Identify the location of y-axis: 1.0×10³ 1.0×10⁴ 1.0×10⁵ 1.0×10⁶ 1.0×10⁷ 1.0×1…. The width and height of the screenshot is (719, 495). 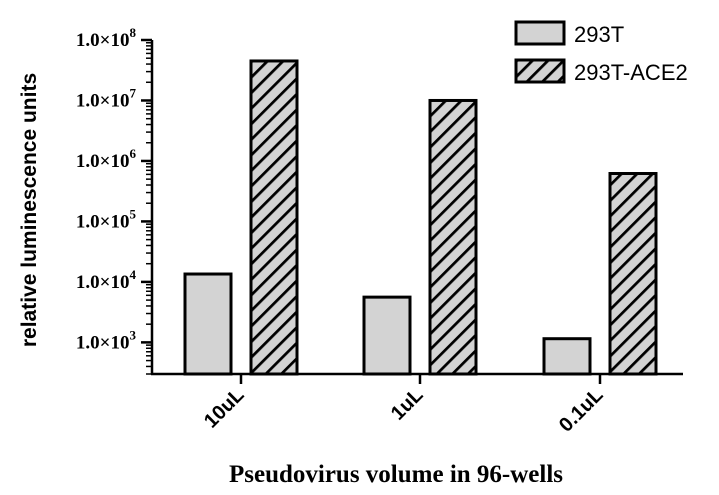
(115, 200).